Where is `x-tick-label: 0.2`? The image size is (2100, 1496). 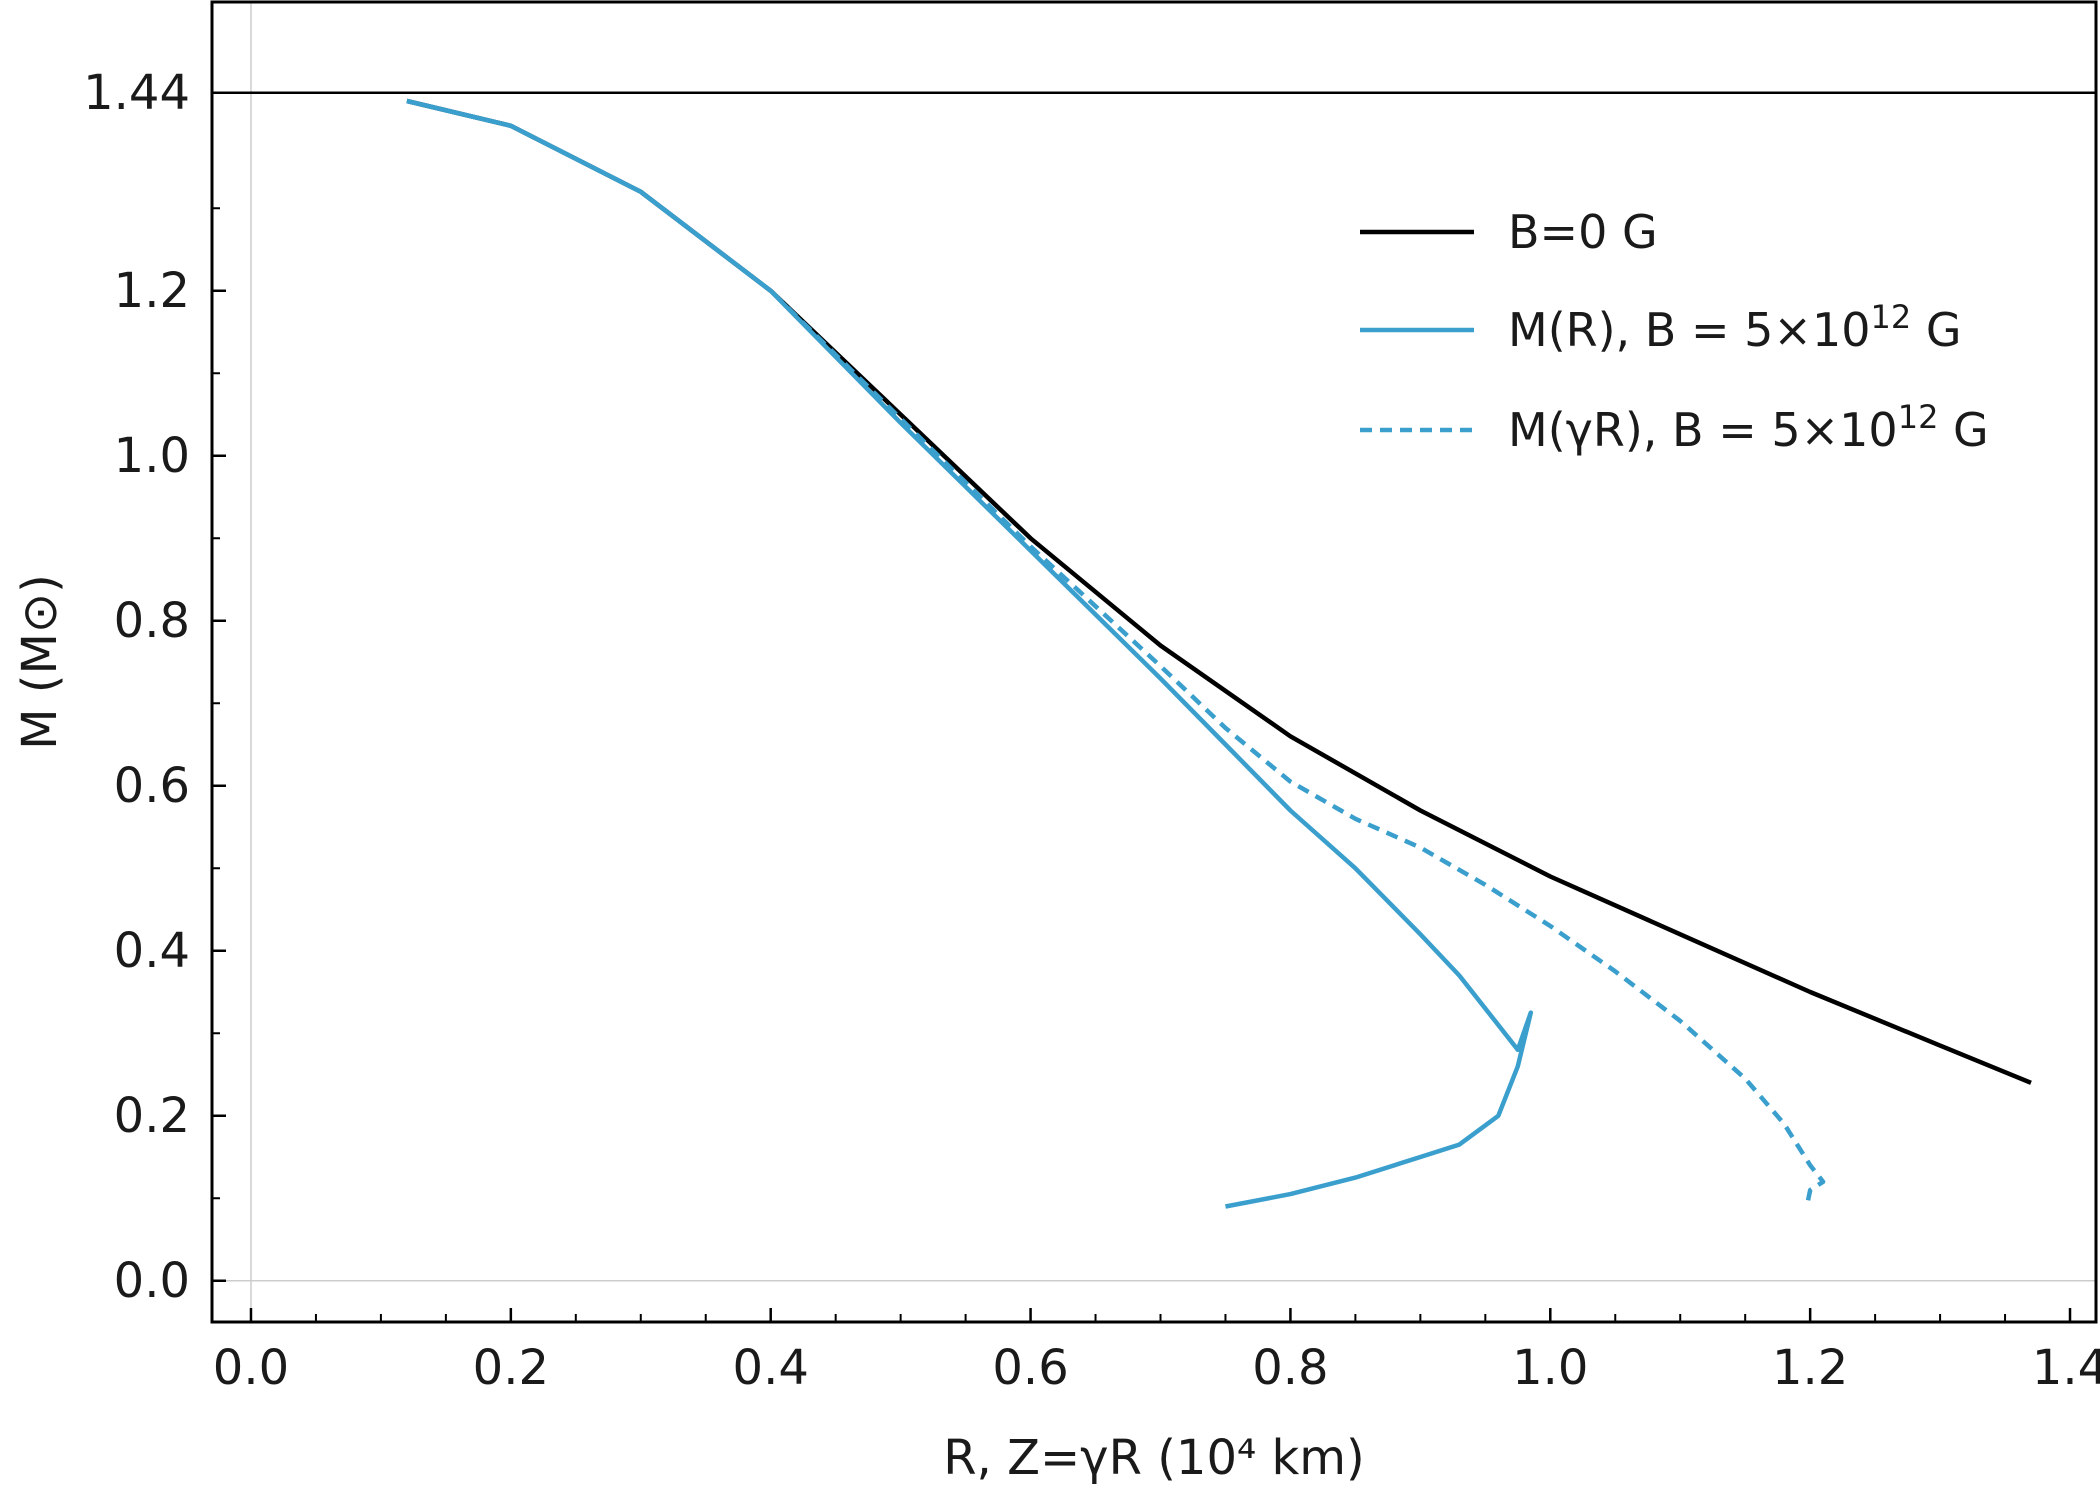
x-tick-label: 0.2 is located at coordinates (511, 1368).